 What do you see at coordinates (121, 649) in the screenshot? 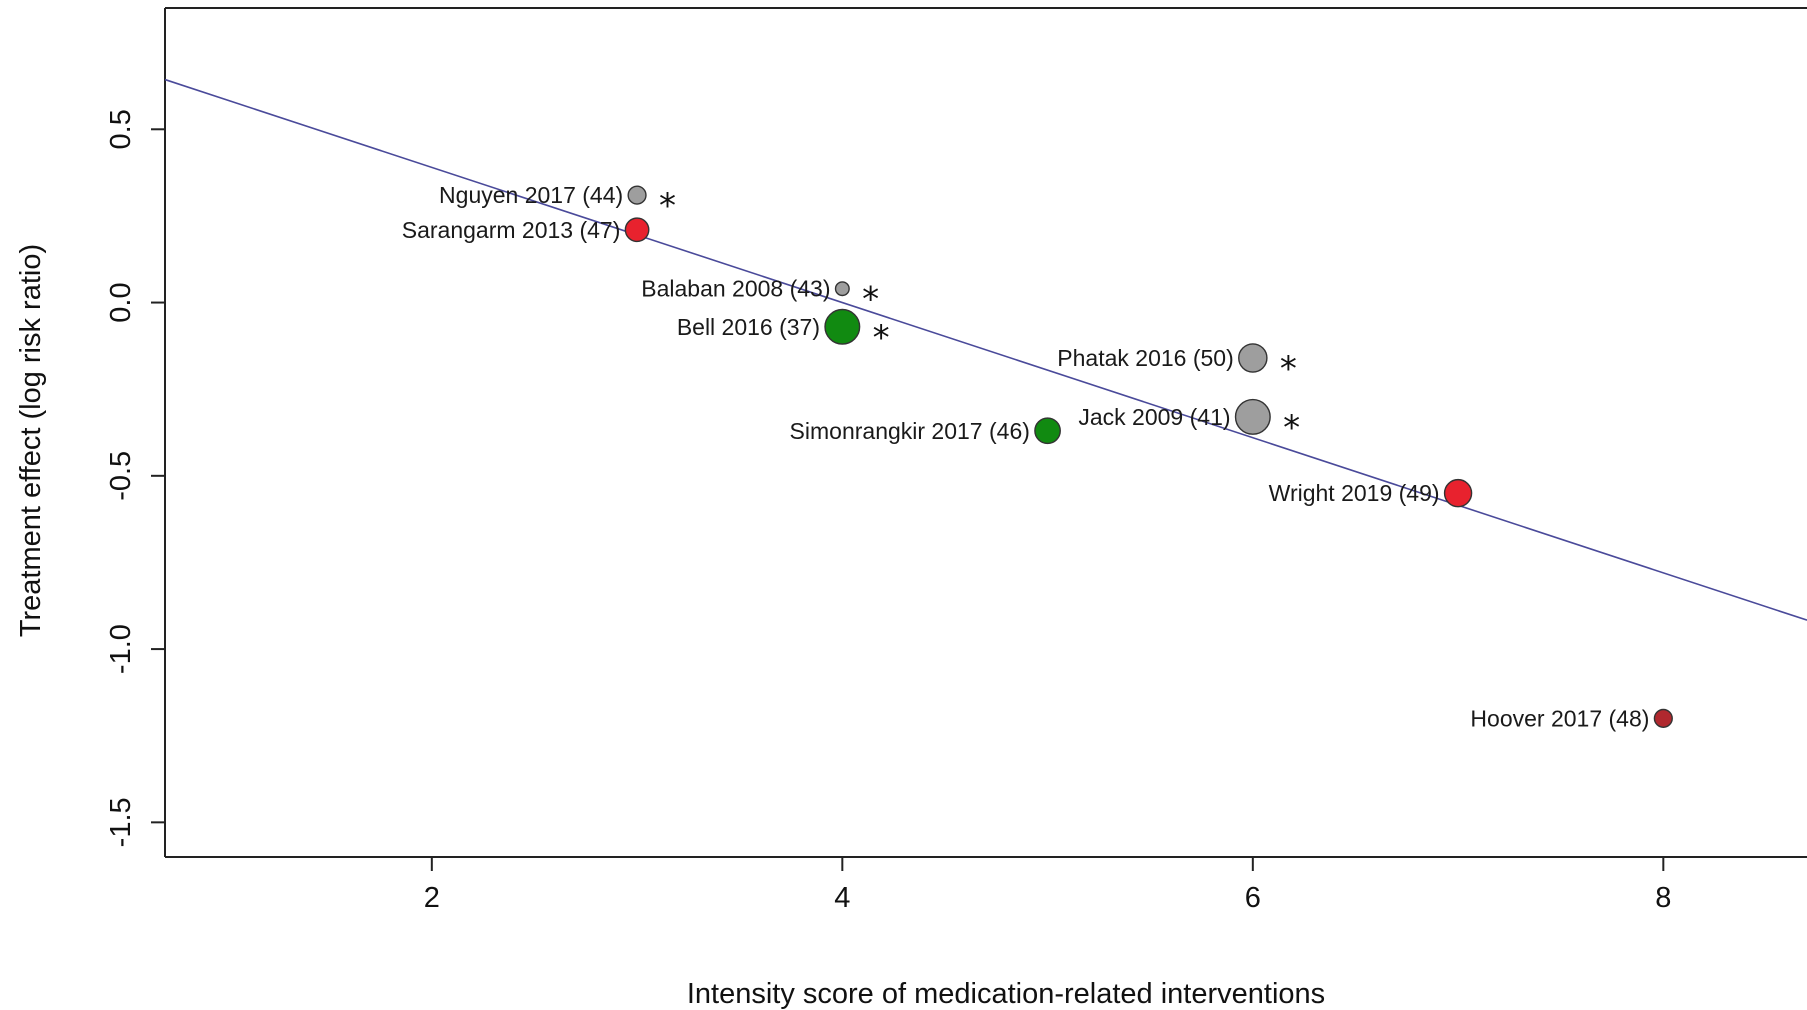
I see `y-tick-label: -1.0` at bounding box center [121, 649].